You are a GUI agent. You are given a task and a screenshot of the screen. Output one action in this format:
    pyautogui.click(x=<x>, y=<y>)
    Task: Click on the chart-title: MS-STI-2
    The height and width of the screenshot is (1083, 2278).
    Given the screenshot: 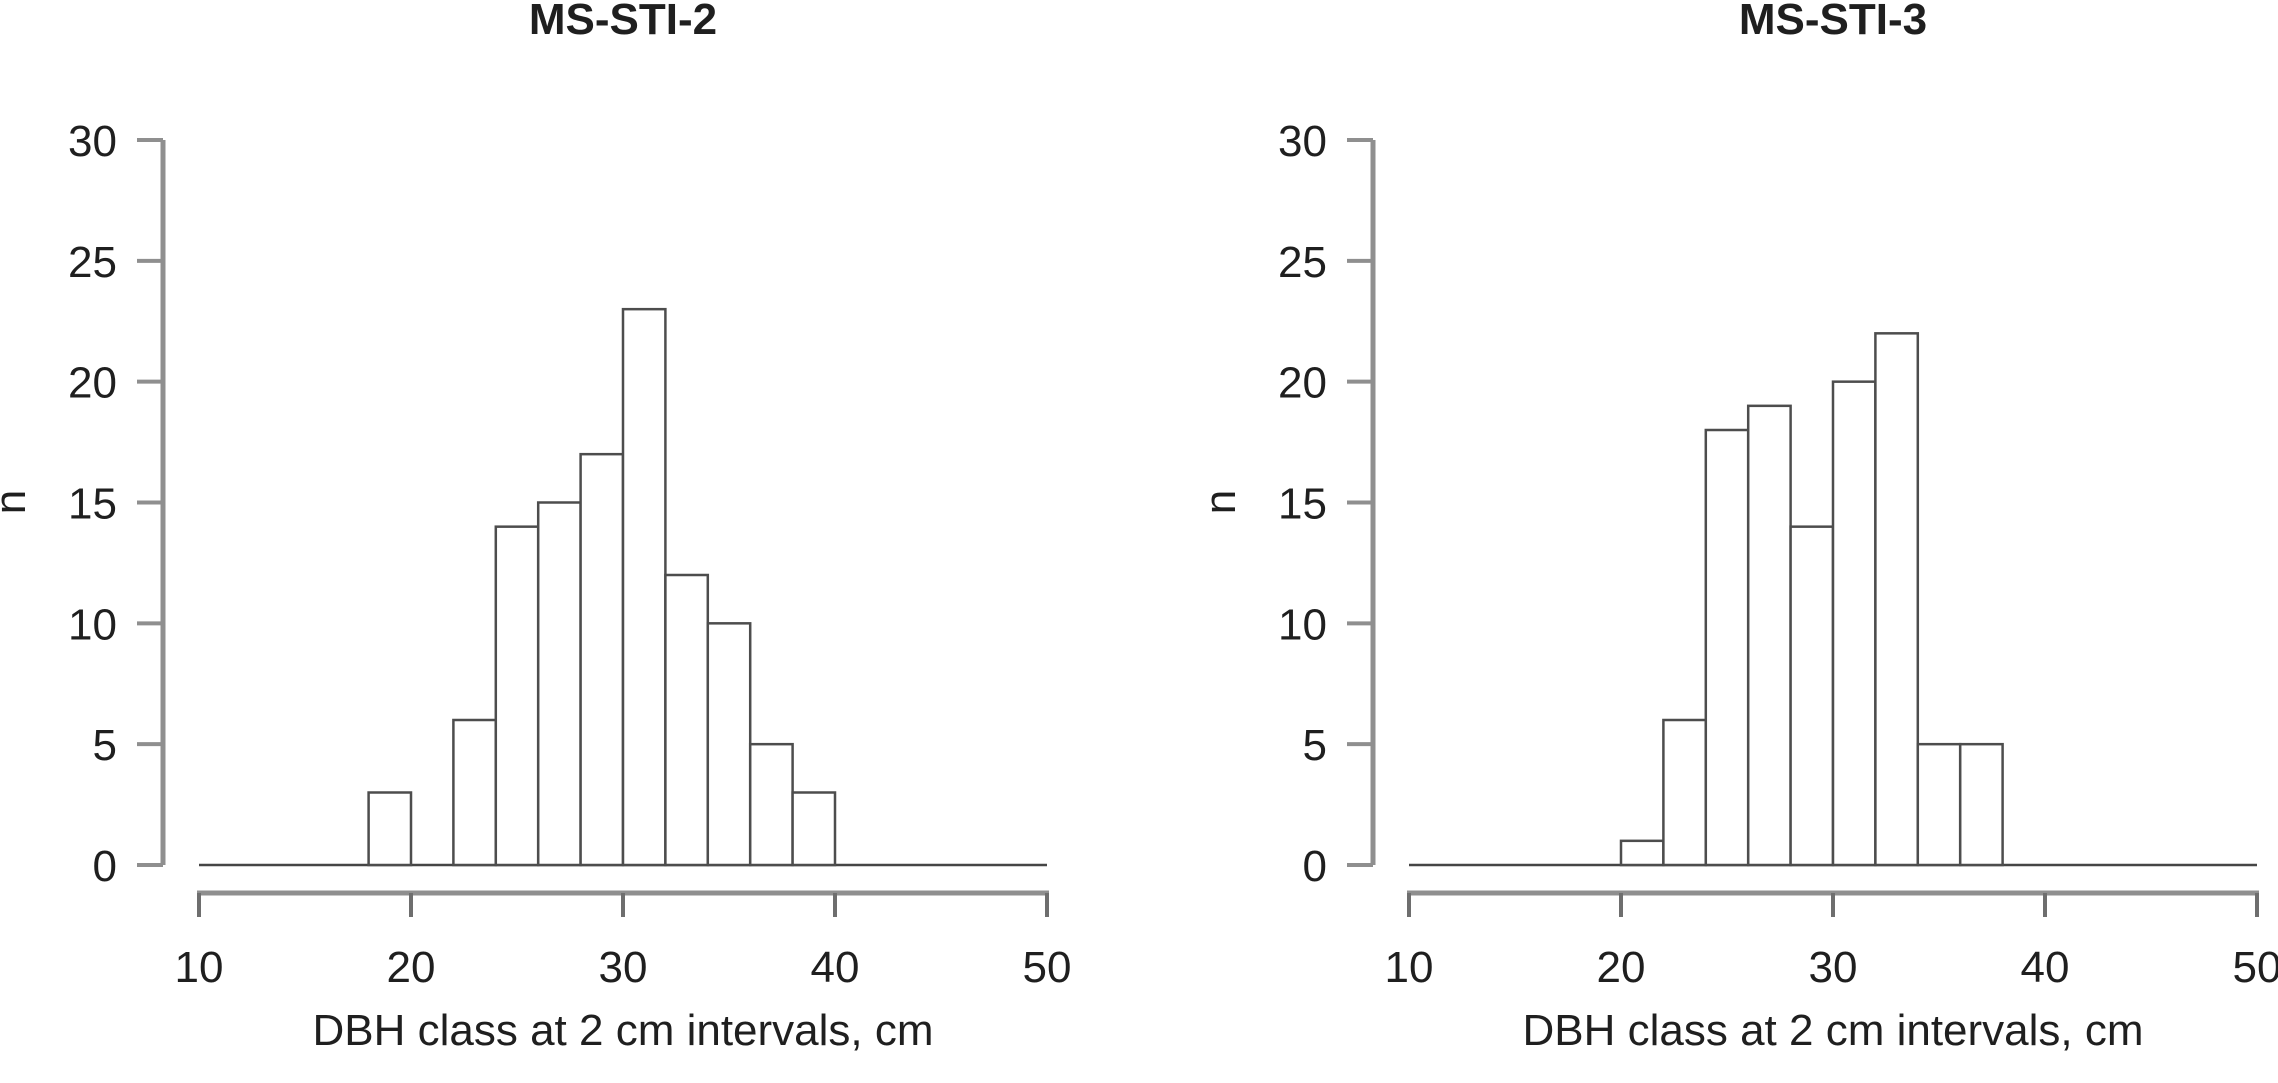 What is the action you would take?
    pyautogui.click(x=623, y=22)
    